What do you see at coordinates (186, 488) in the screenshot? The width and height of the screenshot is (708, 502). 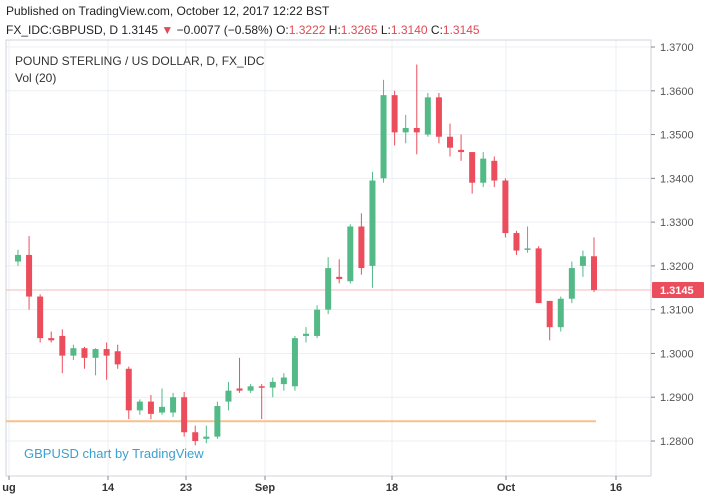 I see `x-tick-label: 23` at bounding box center [186, 488].